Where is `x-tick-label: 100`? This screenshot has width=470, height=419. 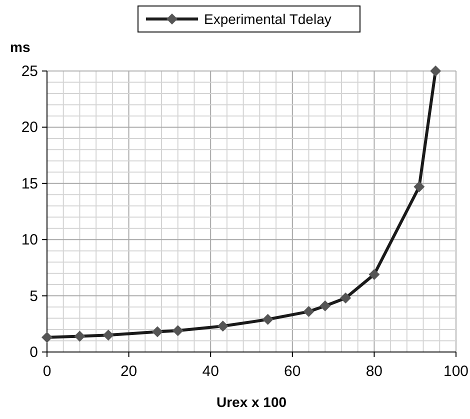
x-tick-label: 100 is located at coordinates (456, 371).